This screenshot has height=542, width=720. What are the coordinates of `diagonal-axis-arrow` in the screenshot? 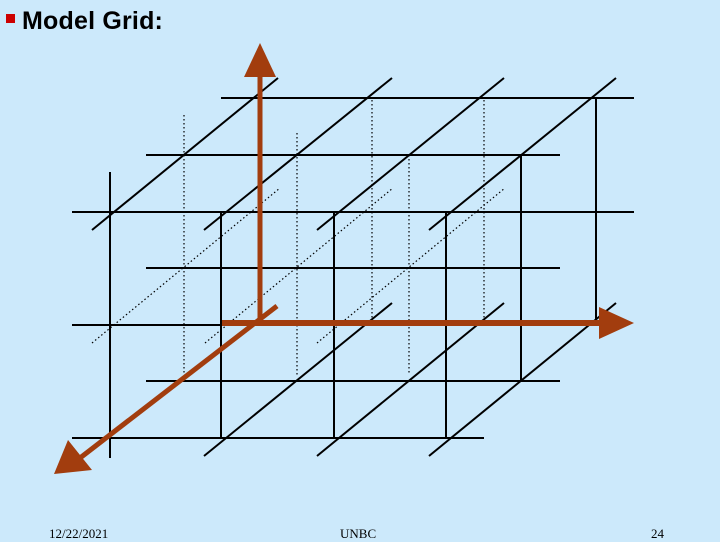 It's located at (165, 390).